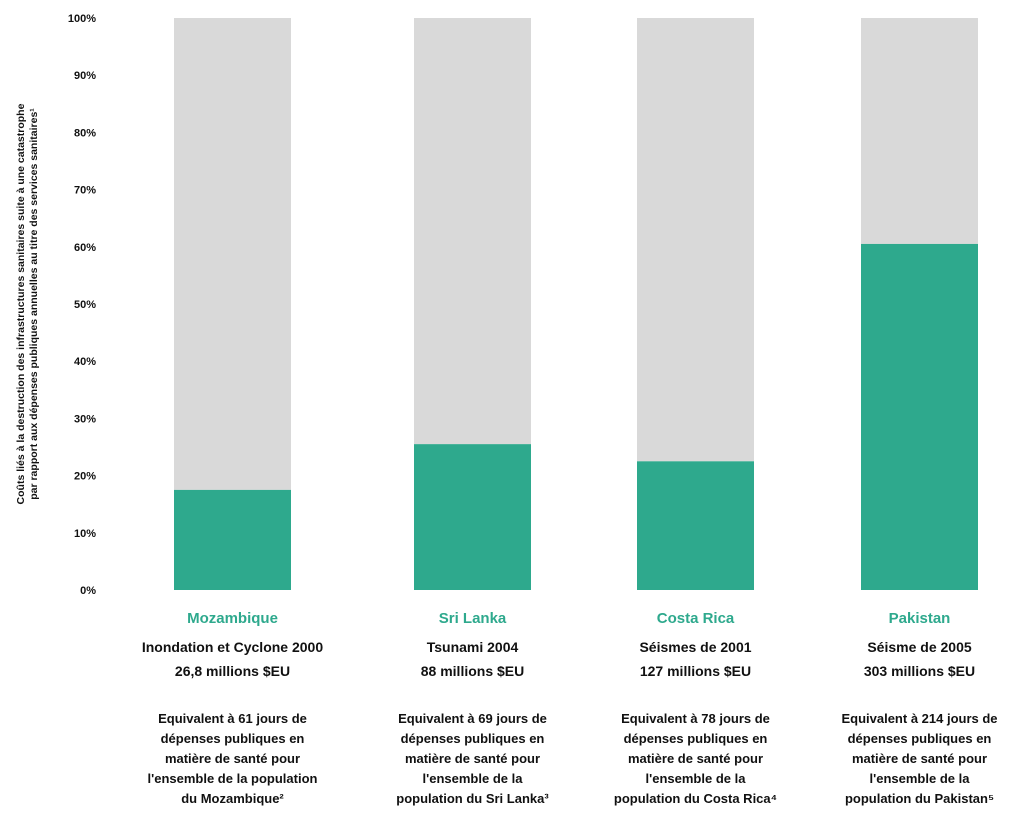  I want to click on event-description: 88 millions $EU, so click(472, 671).